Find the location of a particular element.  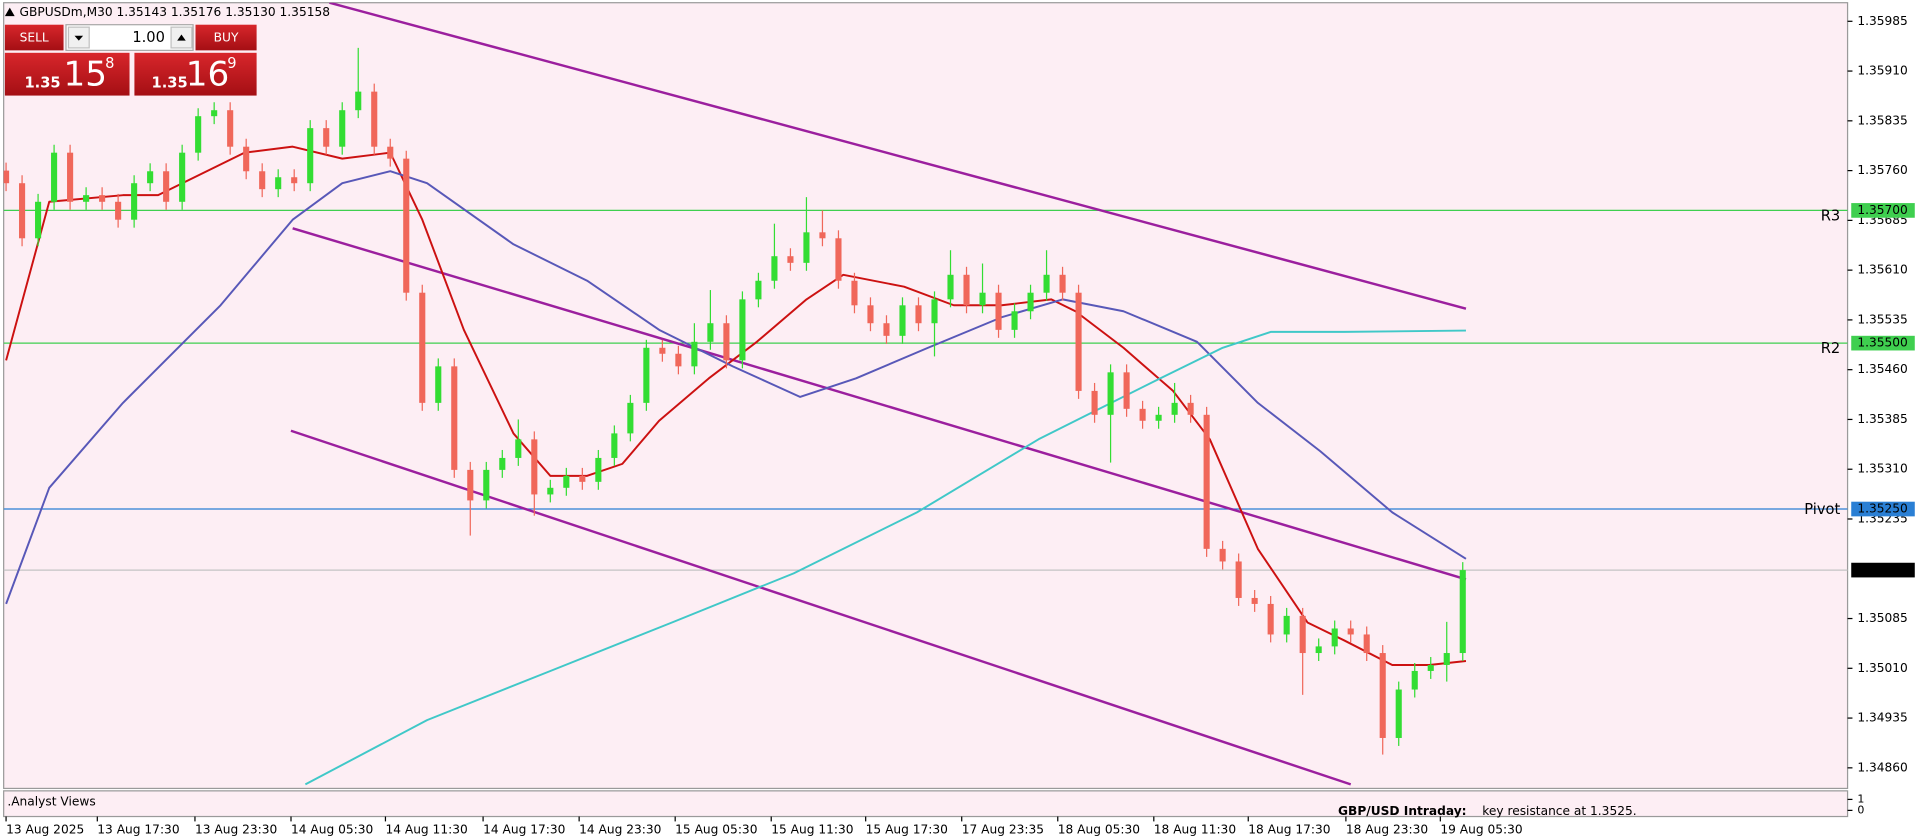

level-price-box is located at coordinates (1883, 509).